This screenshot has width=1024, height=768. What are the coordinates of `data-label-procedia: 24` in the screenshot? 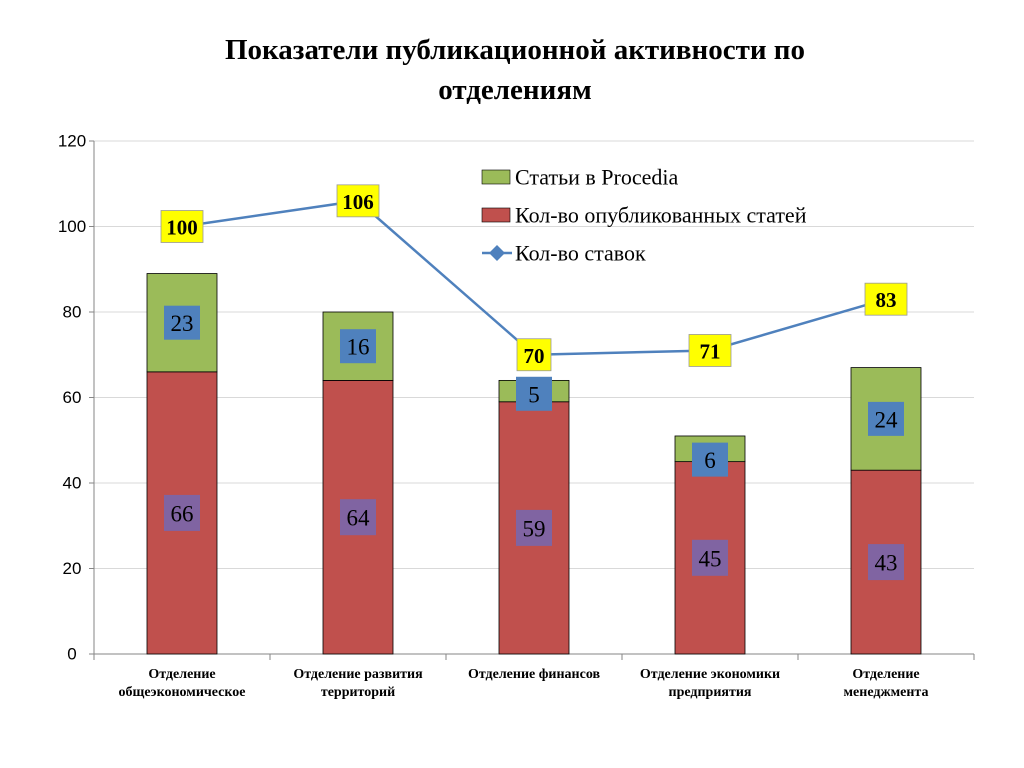 It's located at (887, 419).